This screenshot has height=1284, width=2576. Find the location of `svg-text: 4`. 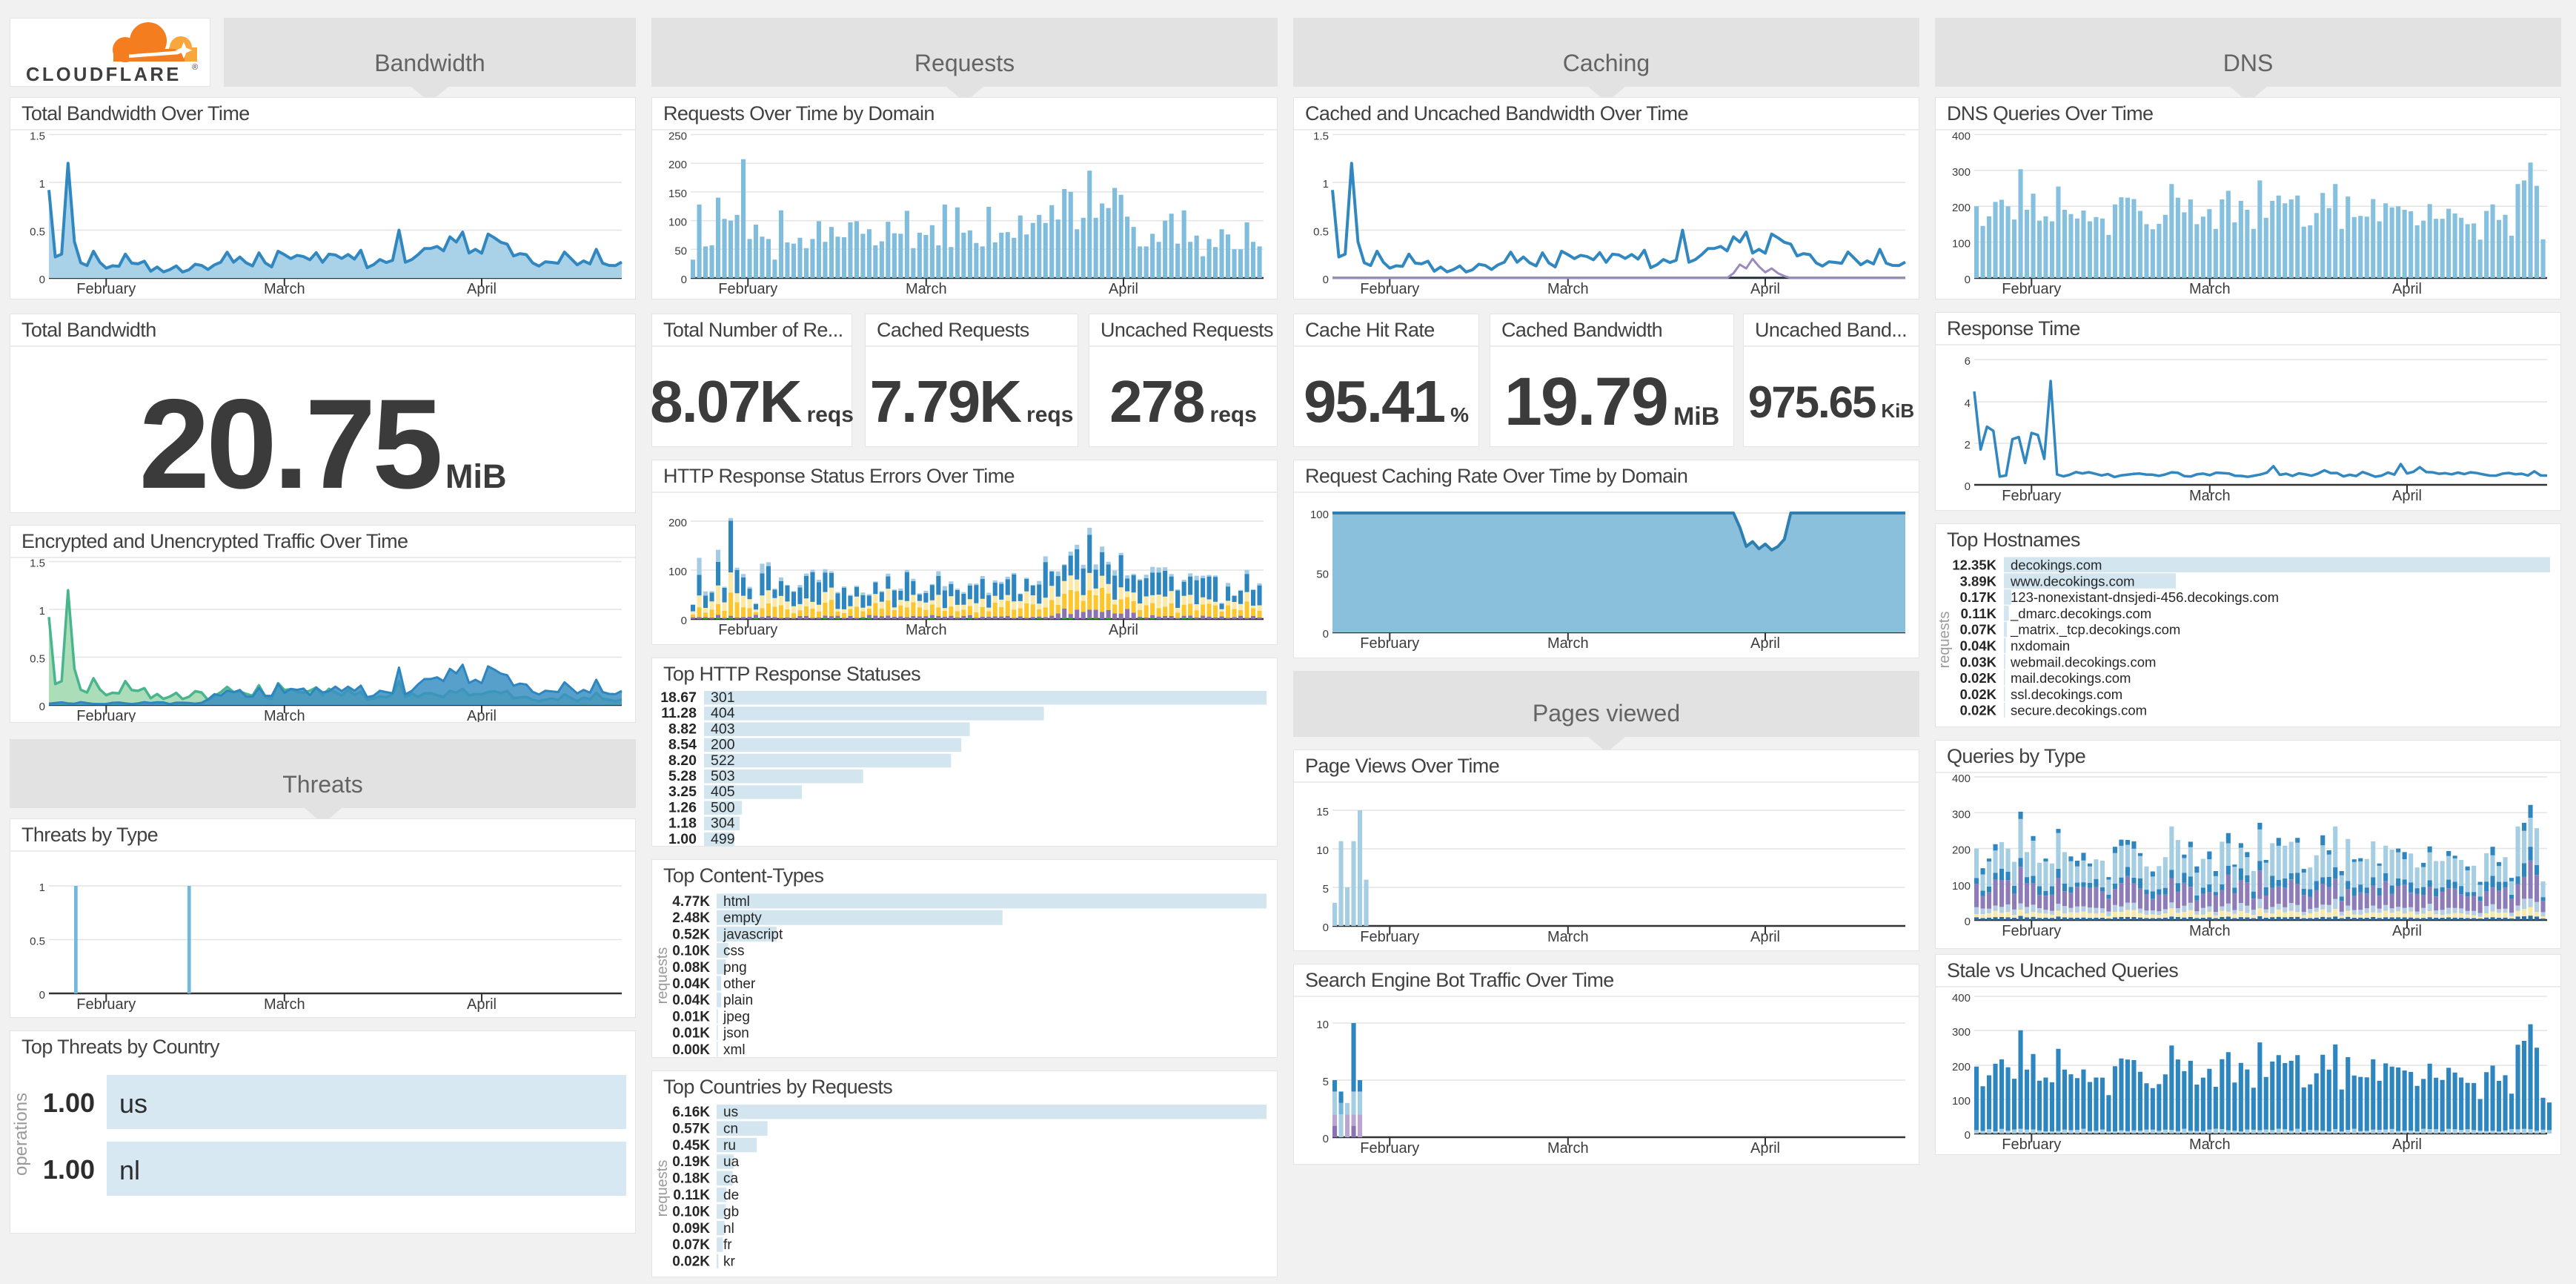

svg-text: 4 is located at coordinates (1968, 404).